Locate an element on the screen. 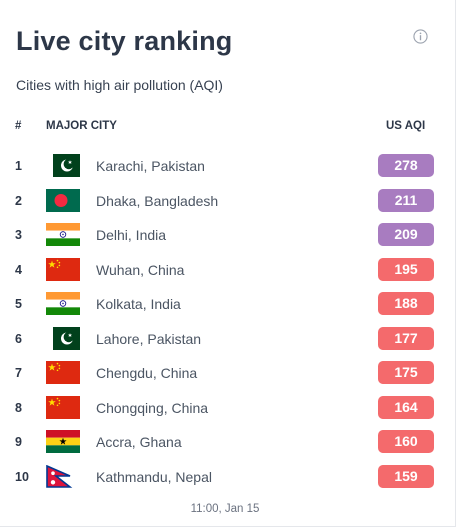 The height and width of the screenshot is (528, 458). aqi-badge: 164 is located at coordinates (406, 407).